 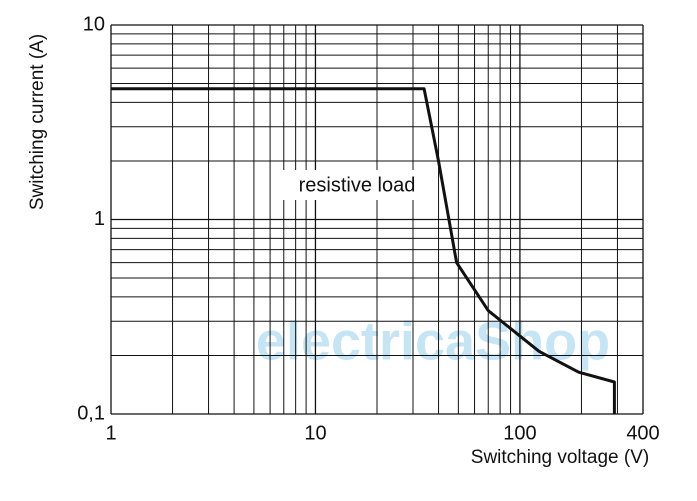 What do you see at coordinates (91, 413) in the screenshot?
I see `y-tick-label: 0,1` at bounding box center [91, 413].